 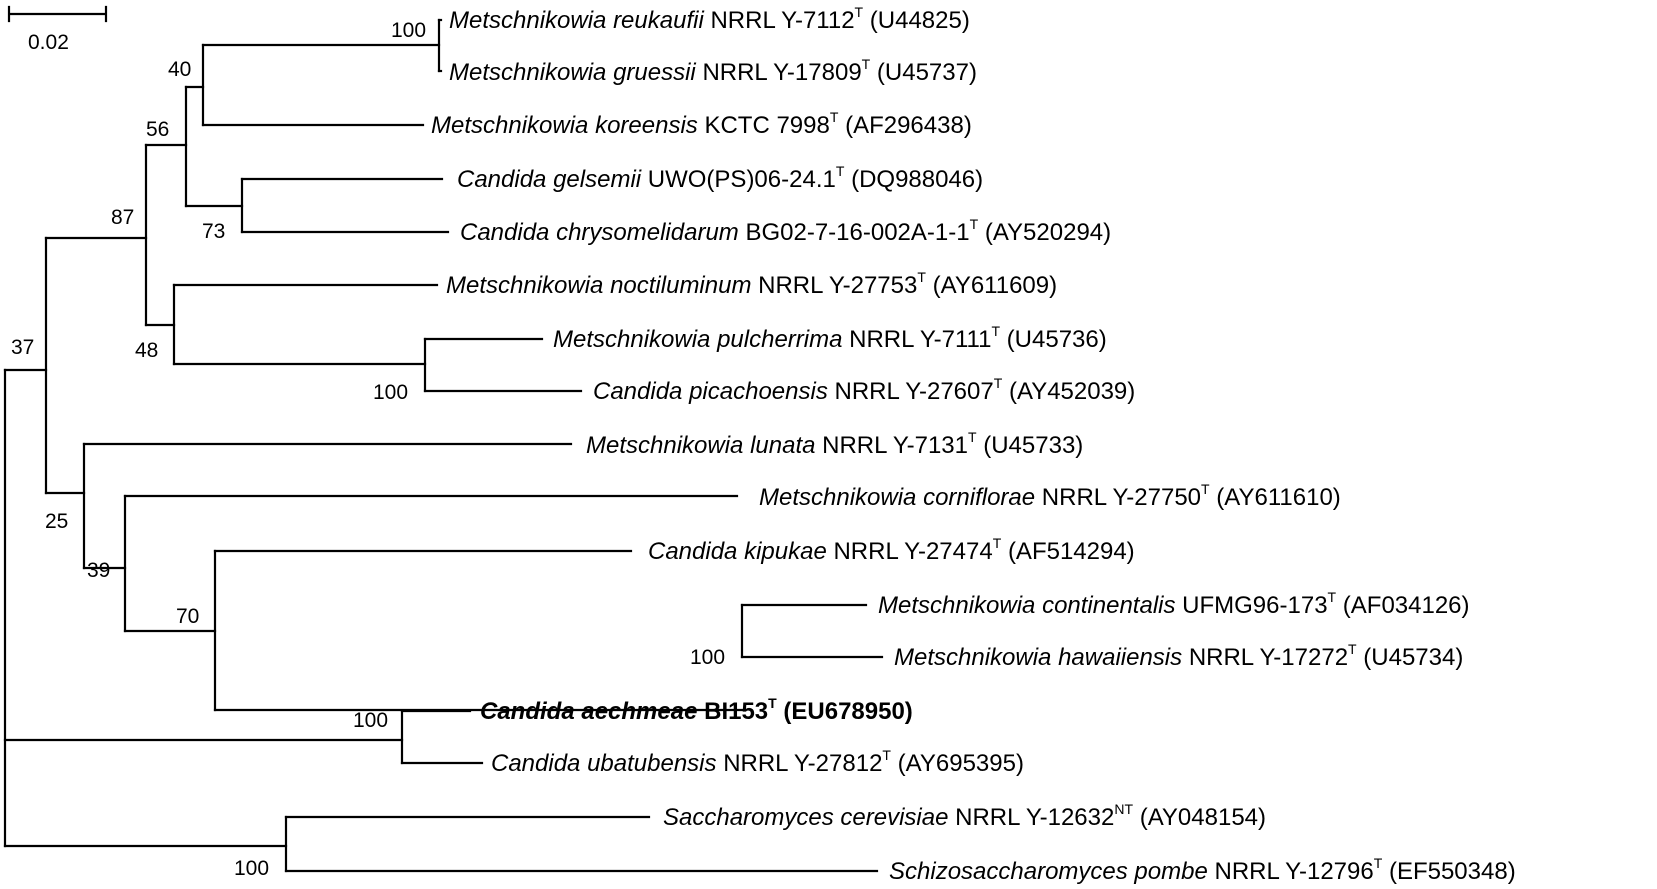 What do you see at coordinates (48, 42) in the screenshot?
I see `scale-bar-label: 0.02` at bounding box center [48, 42].